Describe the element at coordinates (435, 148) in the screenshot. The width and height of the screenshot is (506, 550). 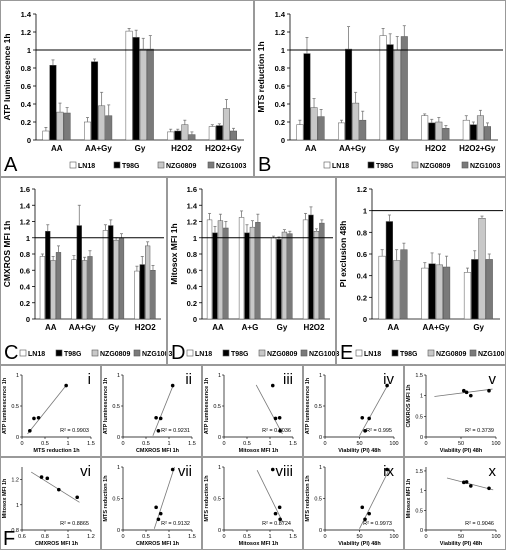
I see `category-label: H2O2` at that location.